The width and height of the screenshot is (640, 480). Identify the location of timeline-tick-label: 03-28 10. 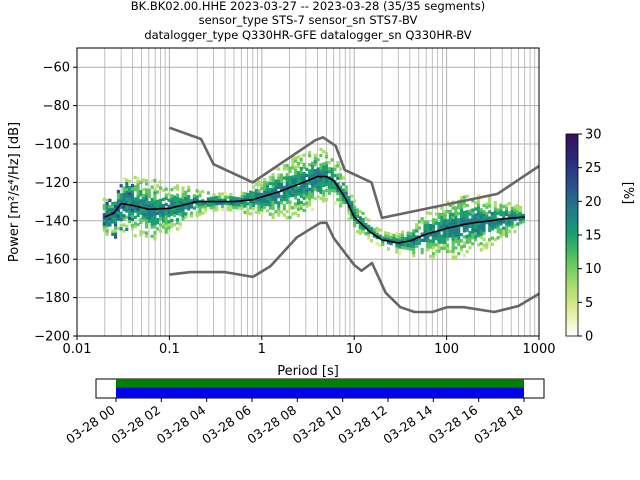
(317, 424).